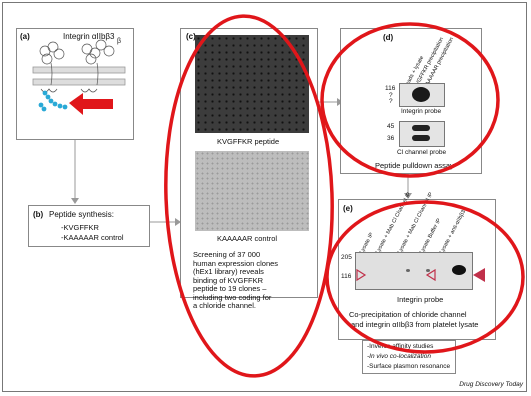 Image resolution: width=531 pixels, height=396 pixels. Describe the element at coordinates (391, 101) in the screenshot. I see `marker-q2: ?` at that location.